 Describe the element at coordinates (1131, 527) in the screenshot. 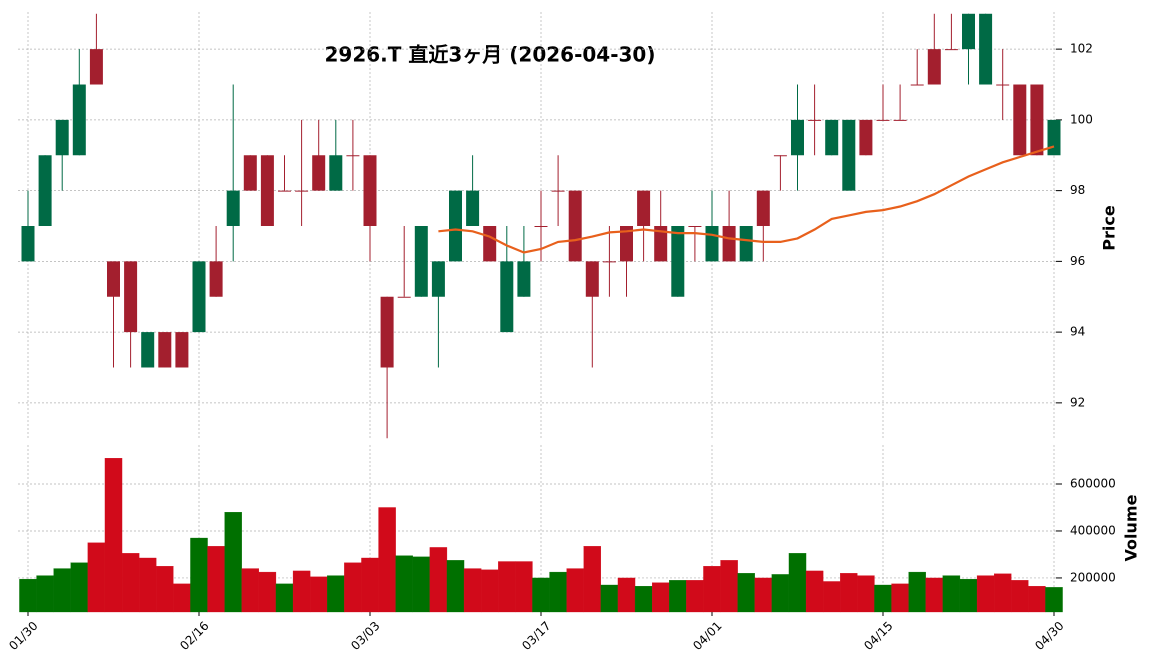

I see `volume-axis-label: Volume` at that location.